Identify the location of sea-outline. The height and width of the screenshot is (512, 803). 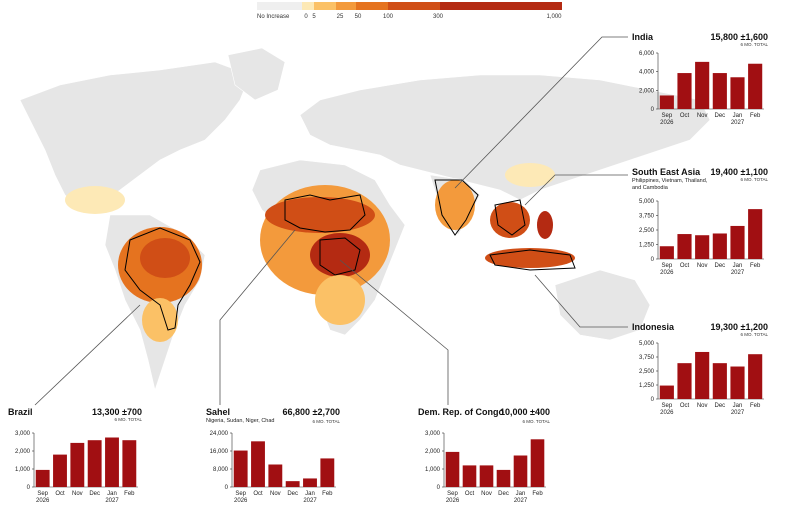
(510, 217).